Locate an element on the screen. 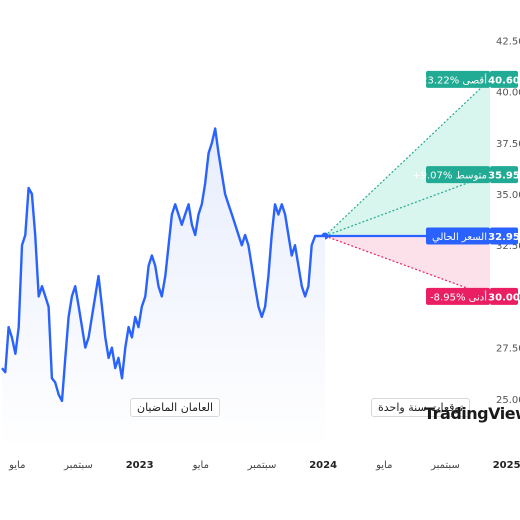 The image size is (520, 520). y-tick-label: 42.50 is located at coordinates (508, 41).